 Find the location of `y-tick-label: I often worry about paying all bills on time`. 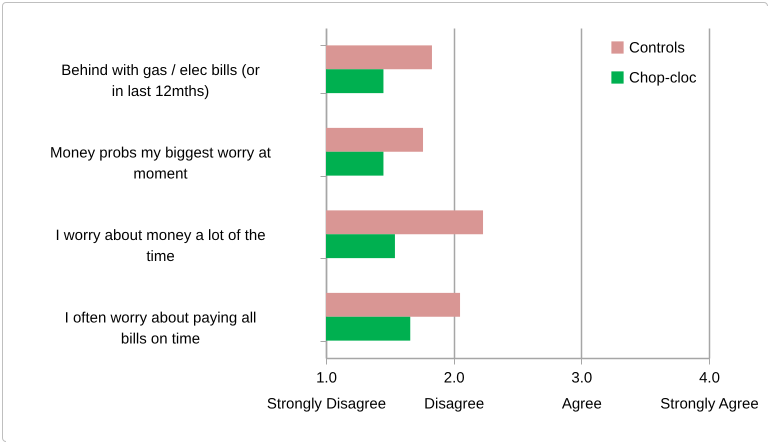

y-tick-label: I often worry about paying all bills on time is located at coordinates (160, 328).